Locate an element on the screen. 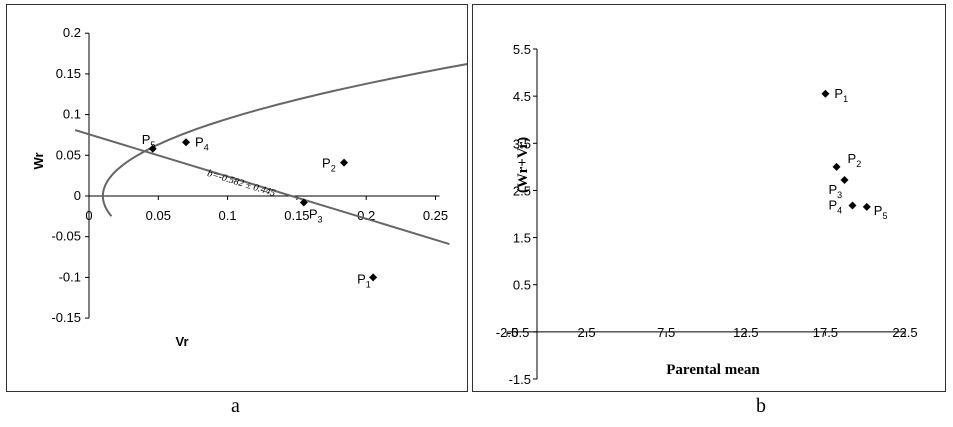 Image resolution: width=953 pixels, height=427 pixels. caption-a: a is located at coordinates (235, 406).